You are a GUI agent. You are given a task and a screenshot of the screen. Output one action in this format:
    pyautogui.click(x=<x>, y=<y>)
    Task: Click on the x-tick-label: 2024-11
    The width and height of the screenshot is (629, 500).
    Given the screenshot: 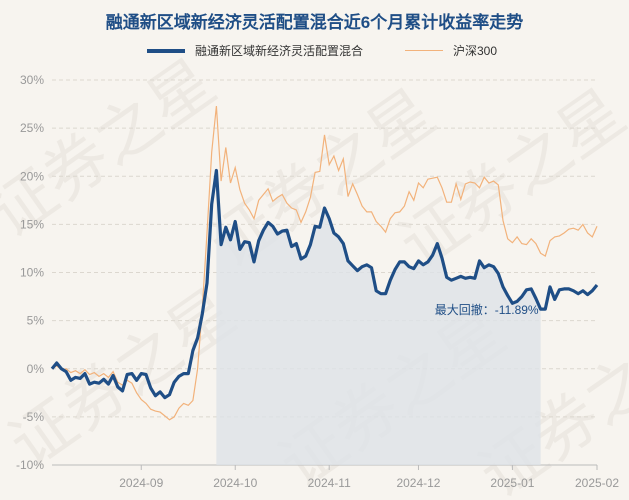 What is the action you would take?
    pyautogui.click(x=329, y=483)
    